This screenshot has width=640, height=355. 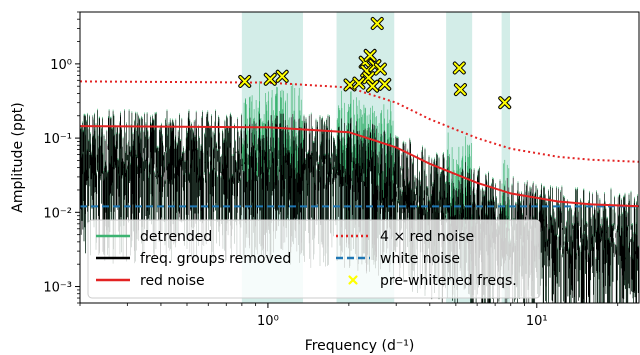 I want to click on legend-item: white noise, so click(x=398, y=259).